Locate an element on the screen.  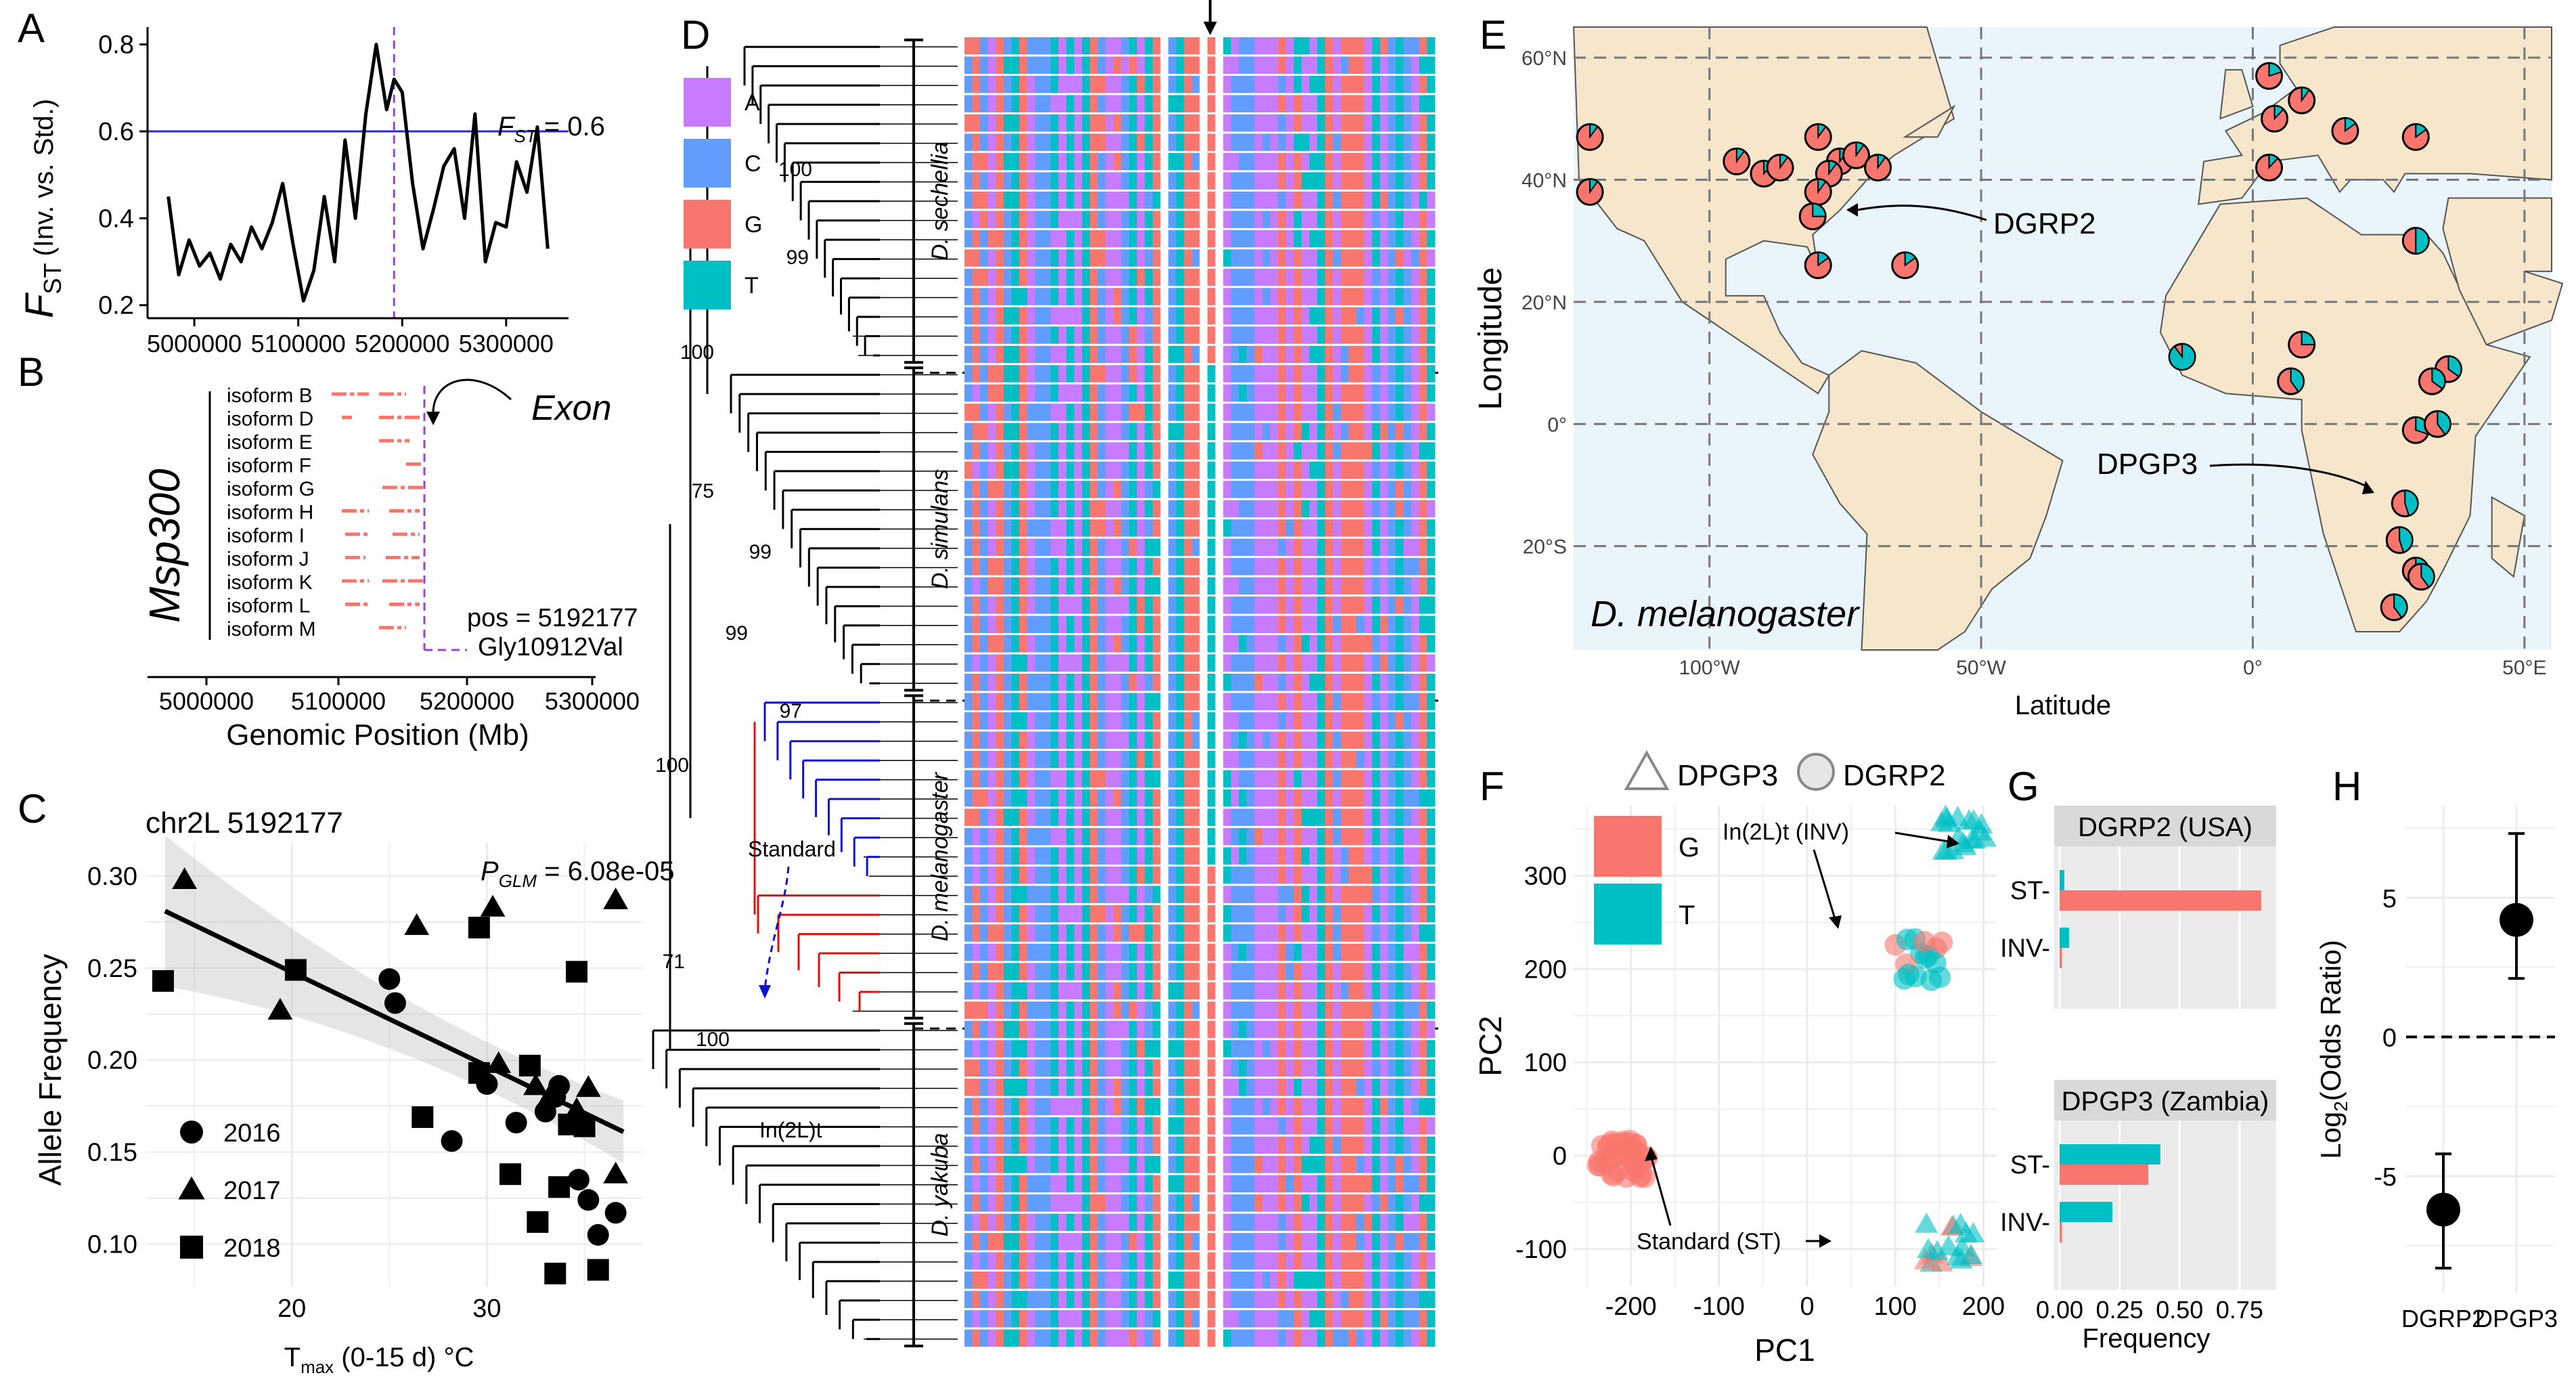
panel-label-b: B is located at coordinates (31, 372).